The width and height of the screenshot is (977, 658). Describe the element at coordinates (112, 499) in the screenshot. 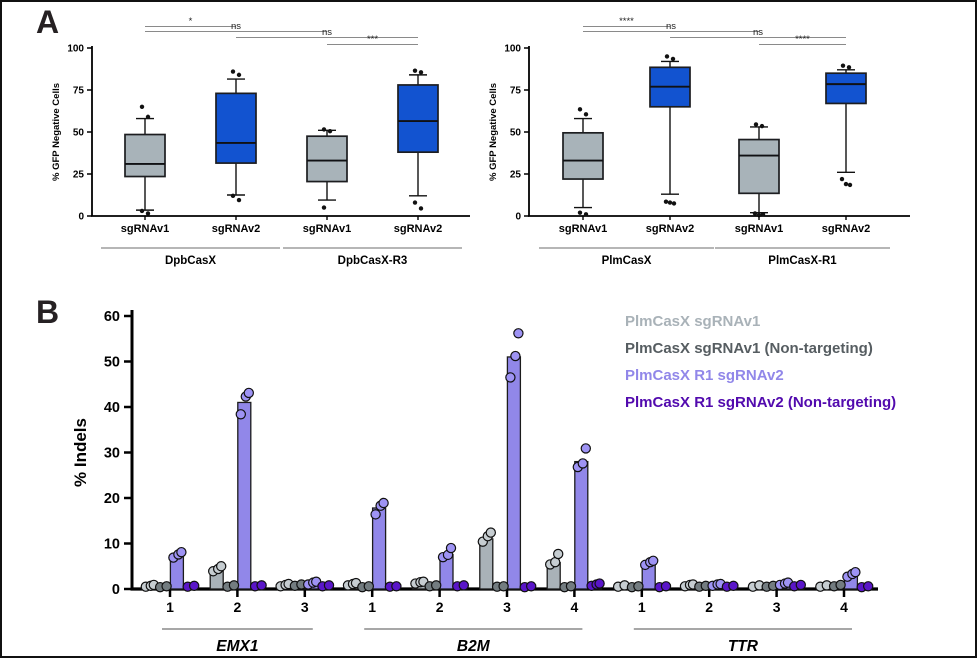

I see `y-tick-label: 20` at that location.